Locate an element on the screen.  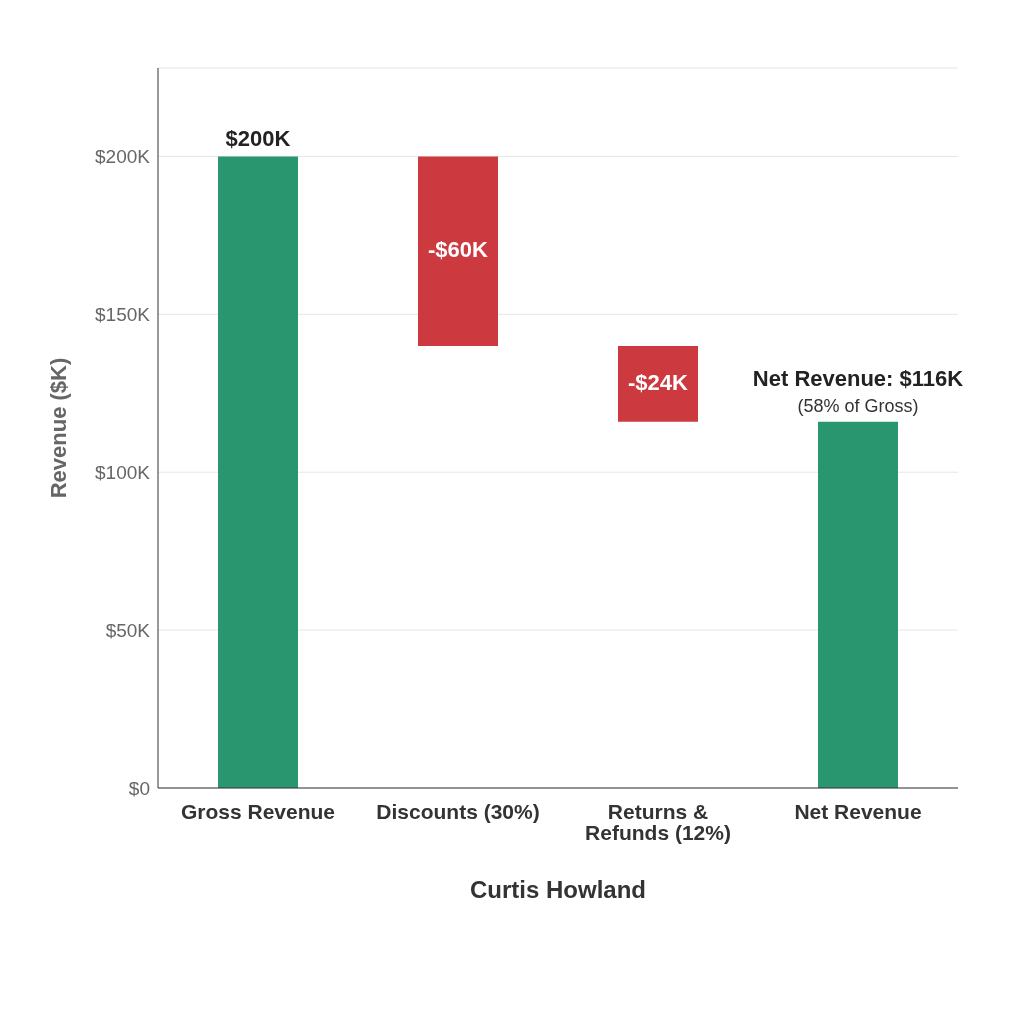
data-label: Net Revenue: $116K is located at coordinates (858, 378).